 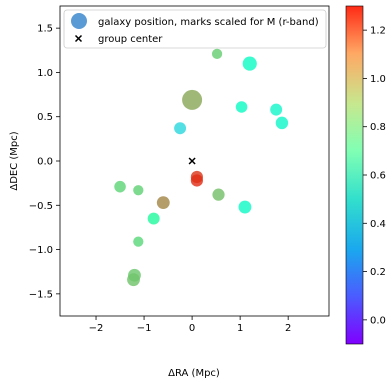 What do you see at coordinates (378, 31) in the screenshot?
I see `colorbar-tick-label: 1.2` at bounding box center [378, 31].